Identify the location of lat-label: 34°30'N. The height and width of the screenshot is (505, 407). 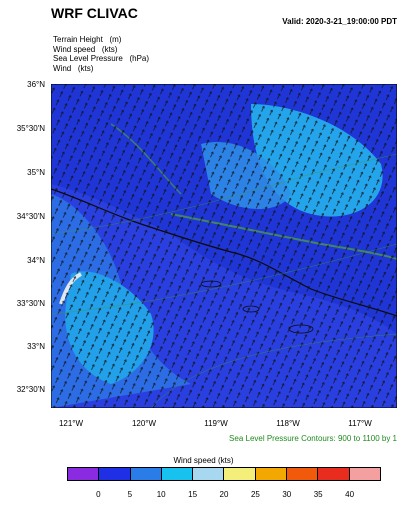
(30, 216).